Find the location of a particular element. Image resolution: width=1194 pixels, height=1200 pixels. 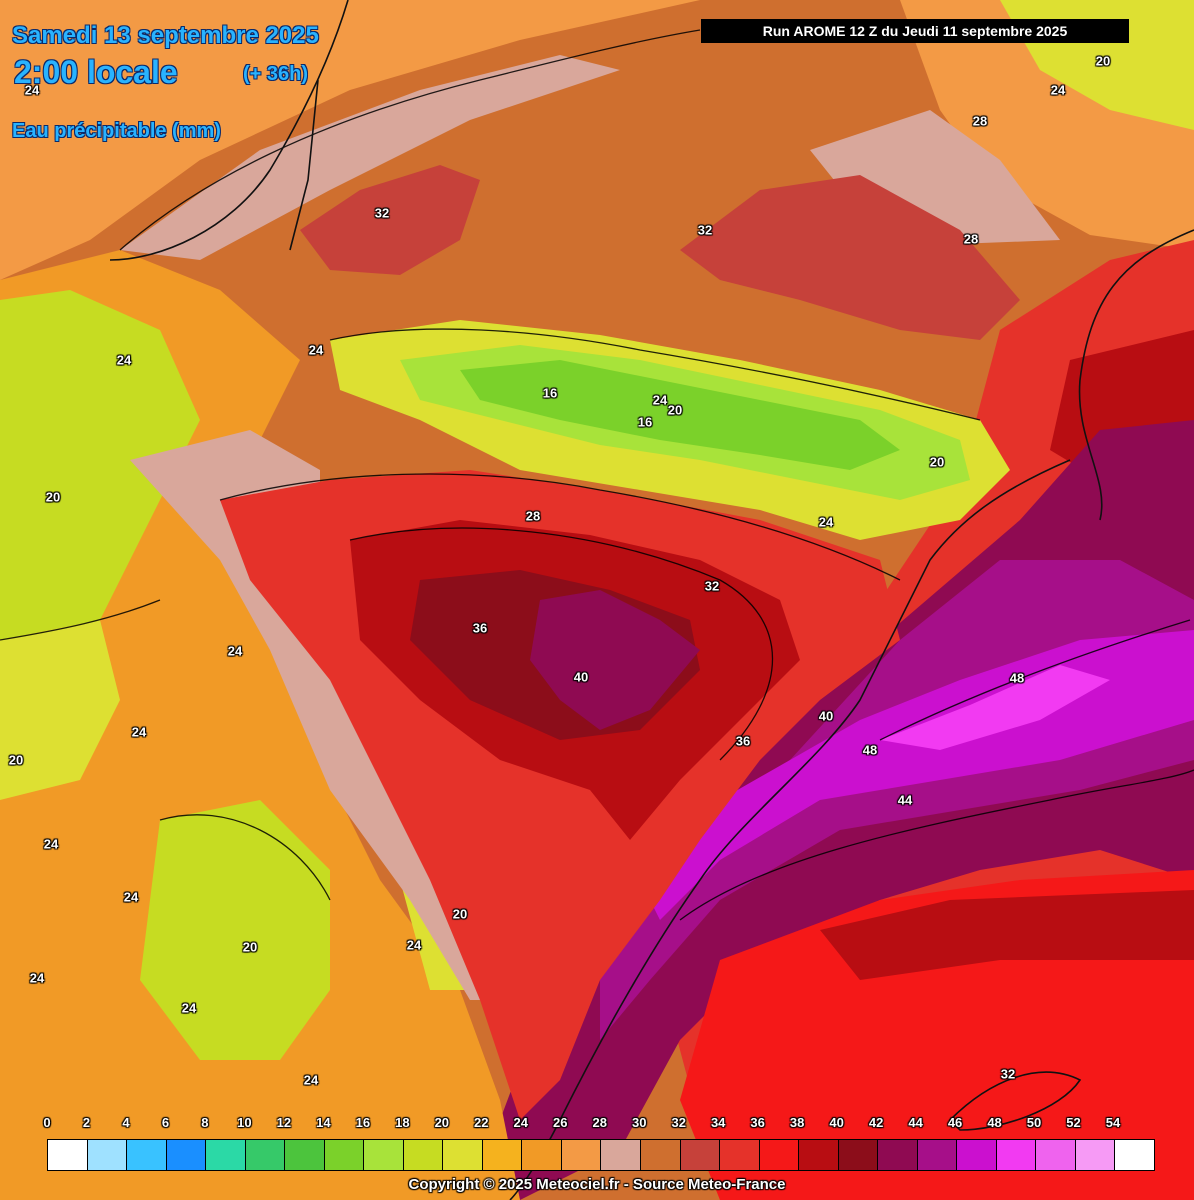

legend-tick: 50 is located at coordinates (1034, 1122).